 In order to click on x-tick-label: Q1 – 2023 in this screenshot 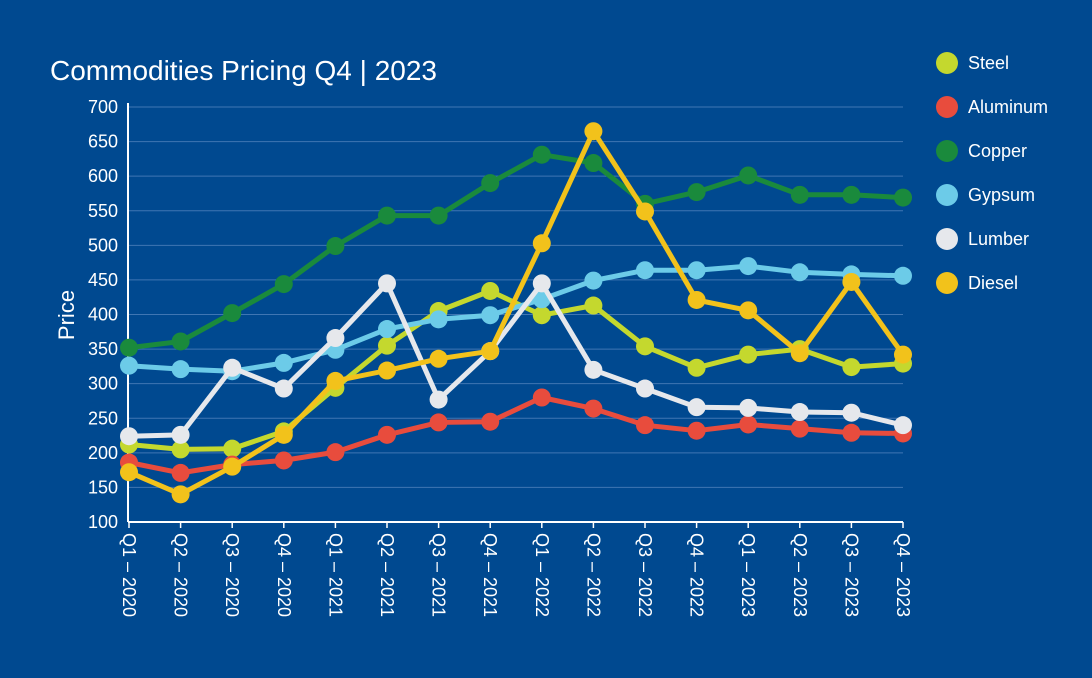, I will do `click(748, 575)`.